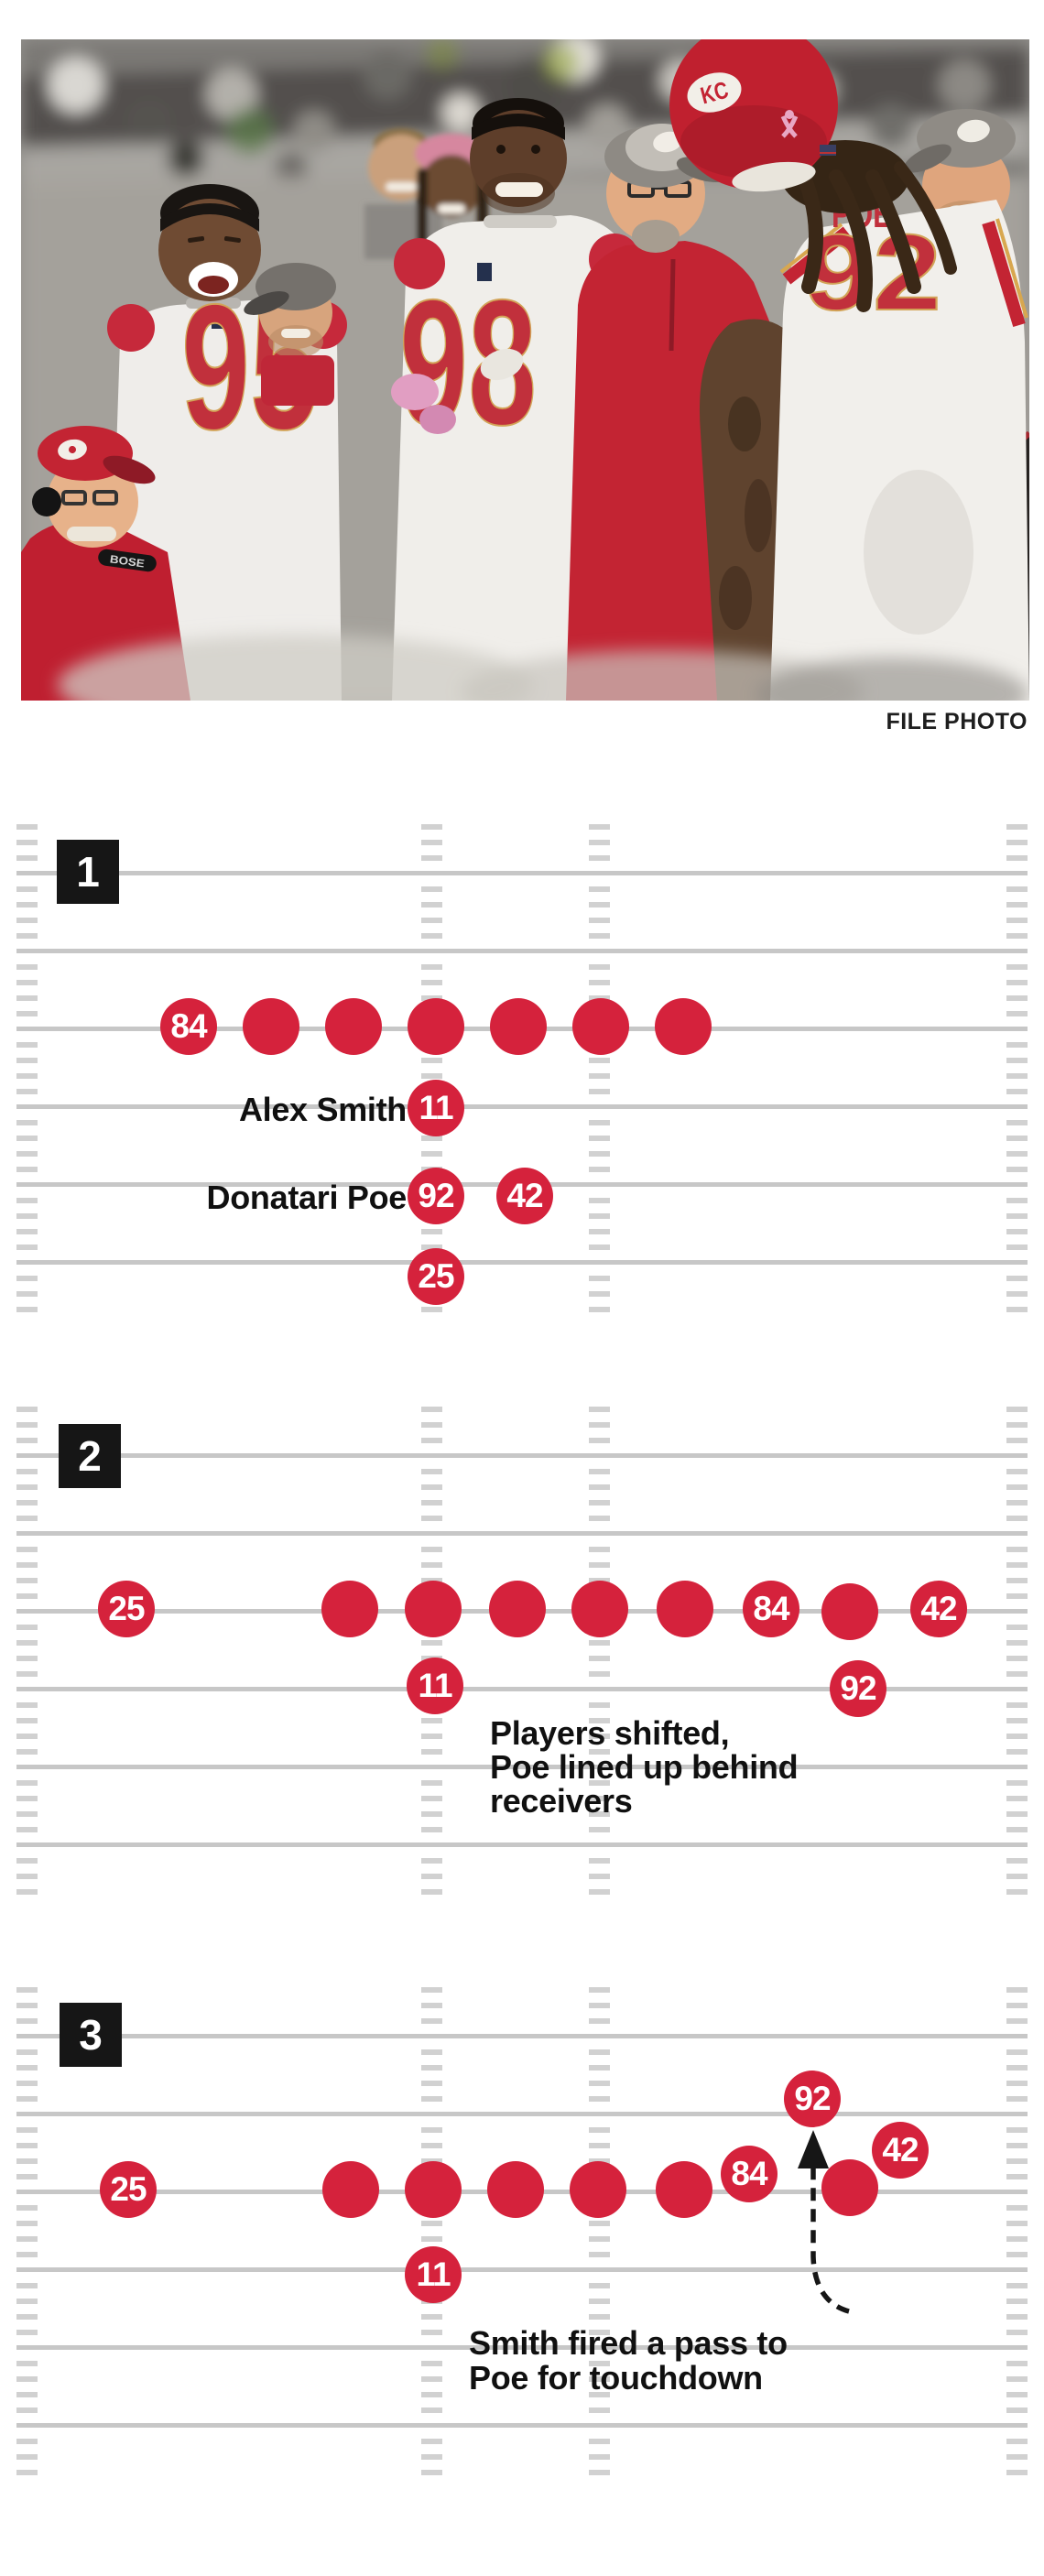 The height and width of the screenshot is (2576, 1044). What do you see at coordinates (824, 2222) in the screenshot?
I see `pass-route-arrow` at bounding box center [824, 2222].